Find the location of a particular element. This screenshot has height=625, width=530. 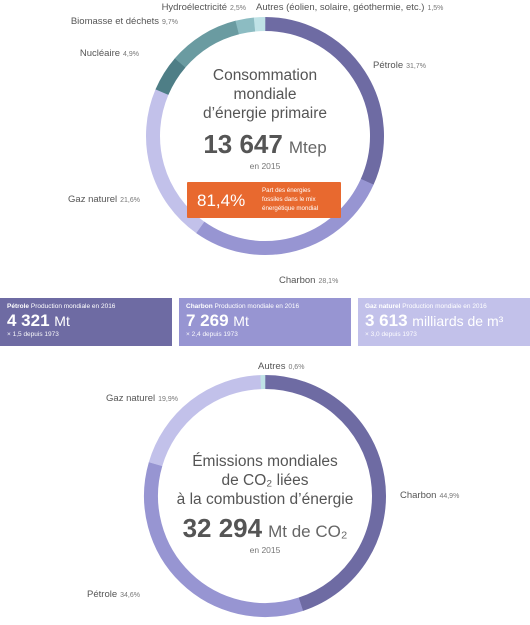

label-pct-biomasse-et-dechets: 9,7% is located at coordinates (170, 22).